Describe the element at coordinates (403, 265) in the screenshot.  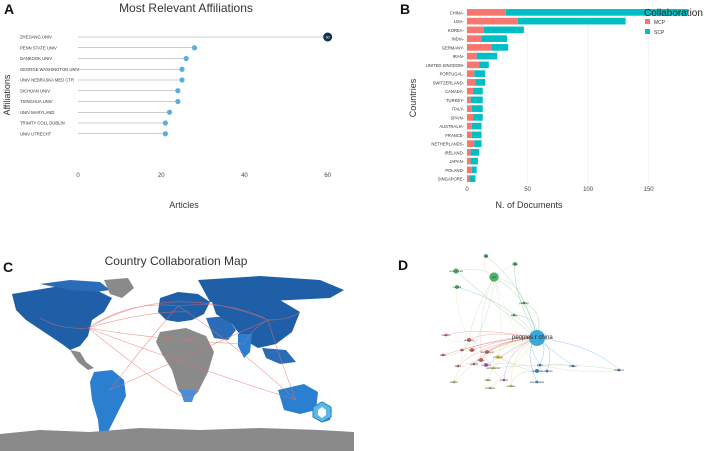
I see `panel-letter-d: D` at that location.